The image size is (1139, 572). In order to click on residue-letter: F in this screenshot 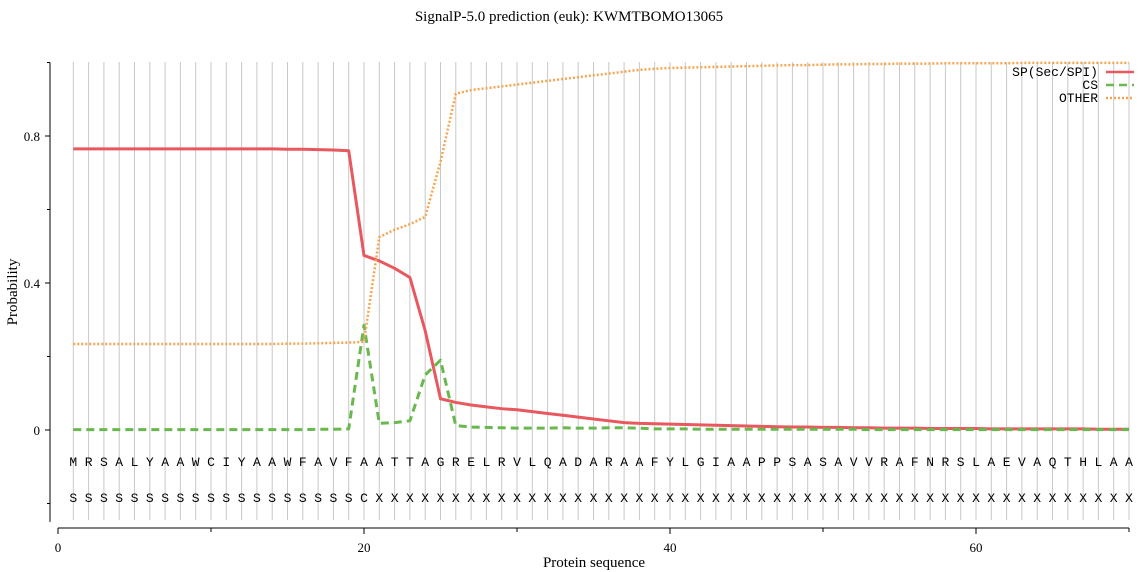, I will do `click(349, 462)`.